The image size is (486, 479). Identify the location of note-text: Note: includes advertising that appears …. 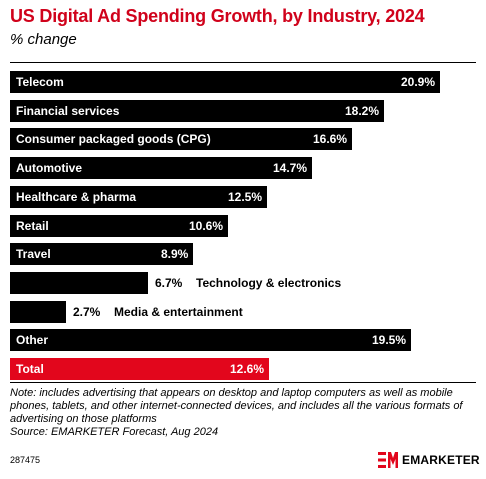
(236, 406).